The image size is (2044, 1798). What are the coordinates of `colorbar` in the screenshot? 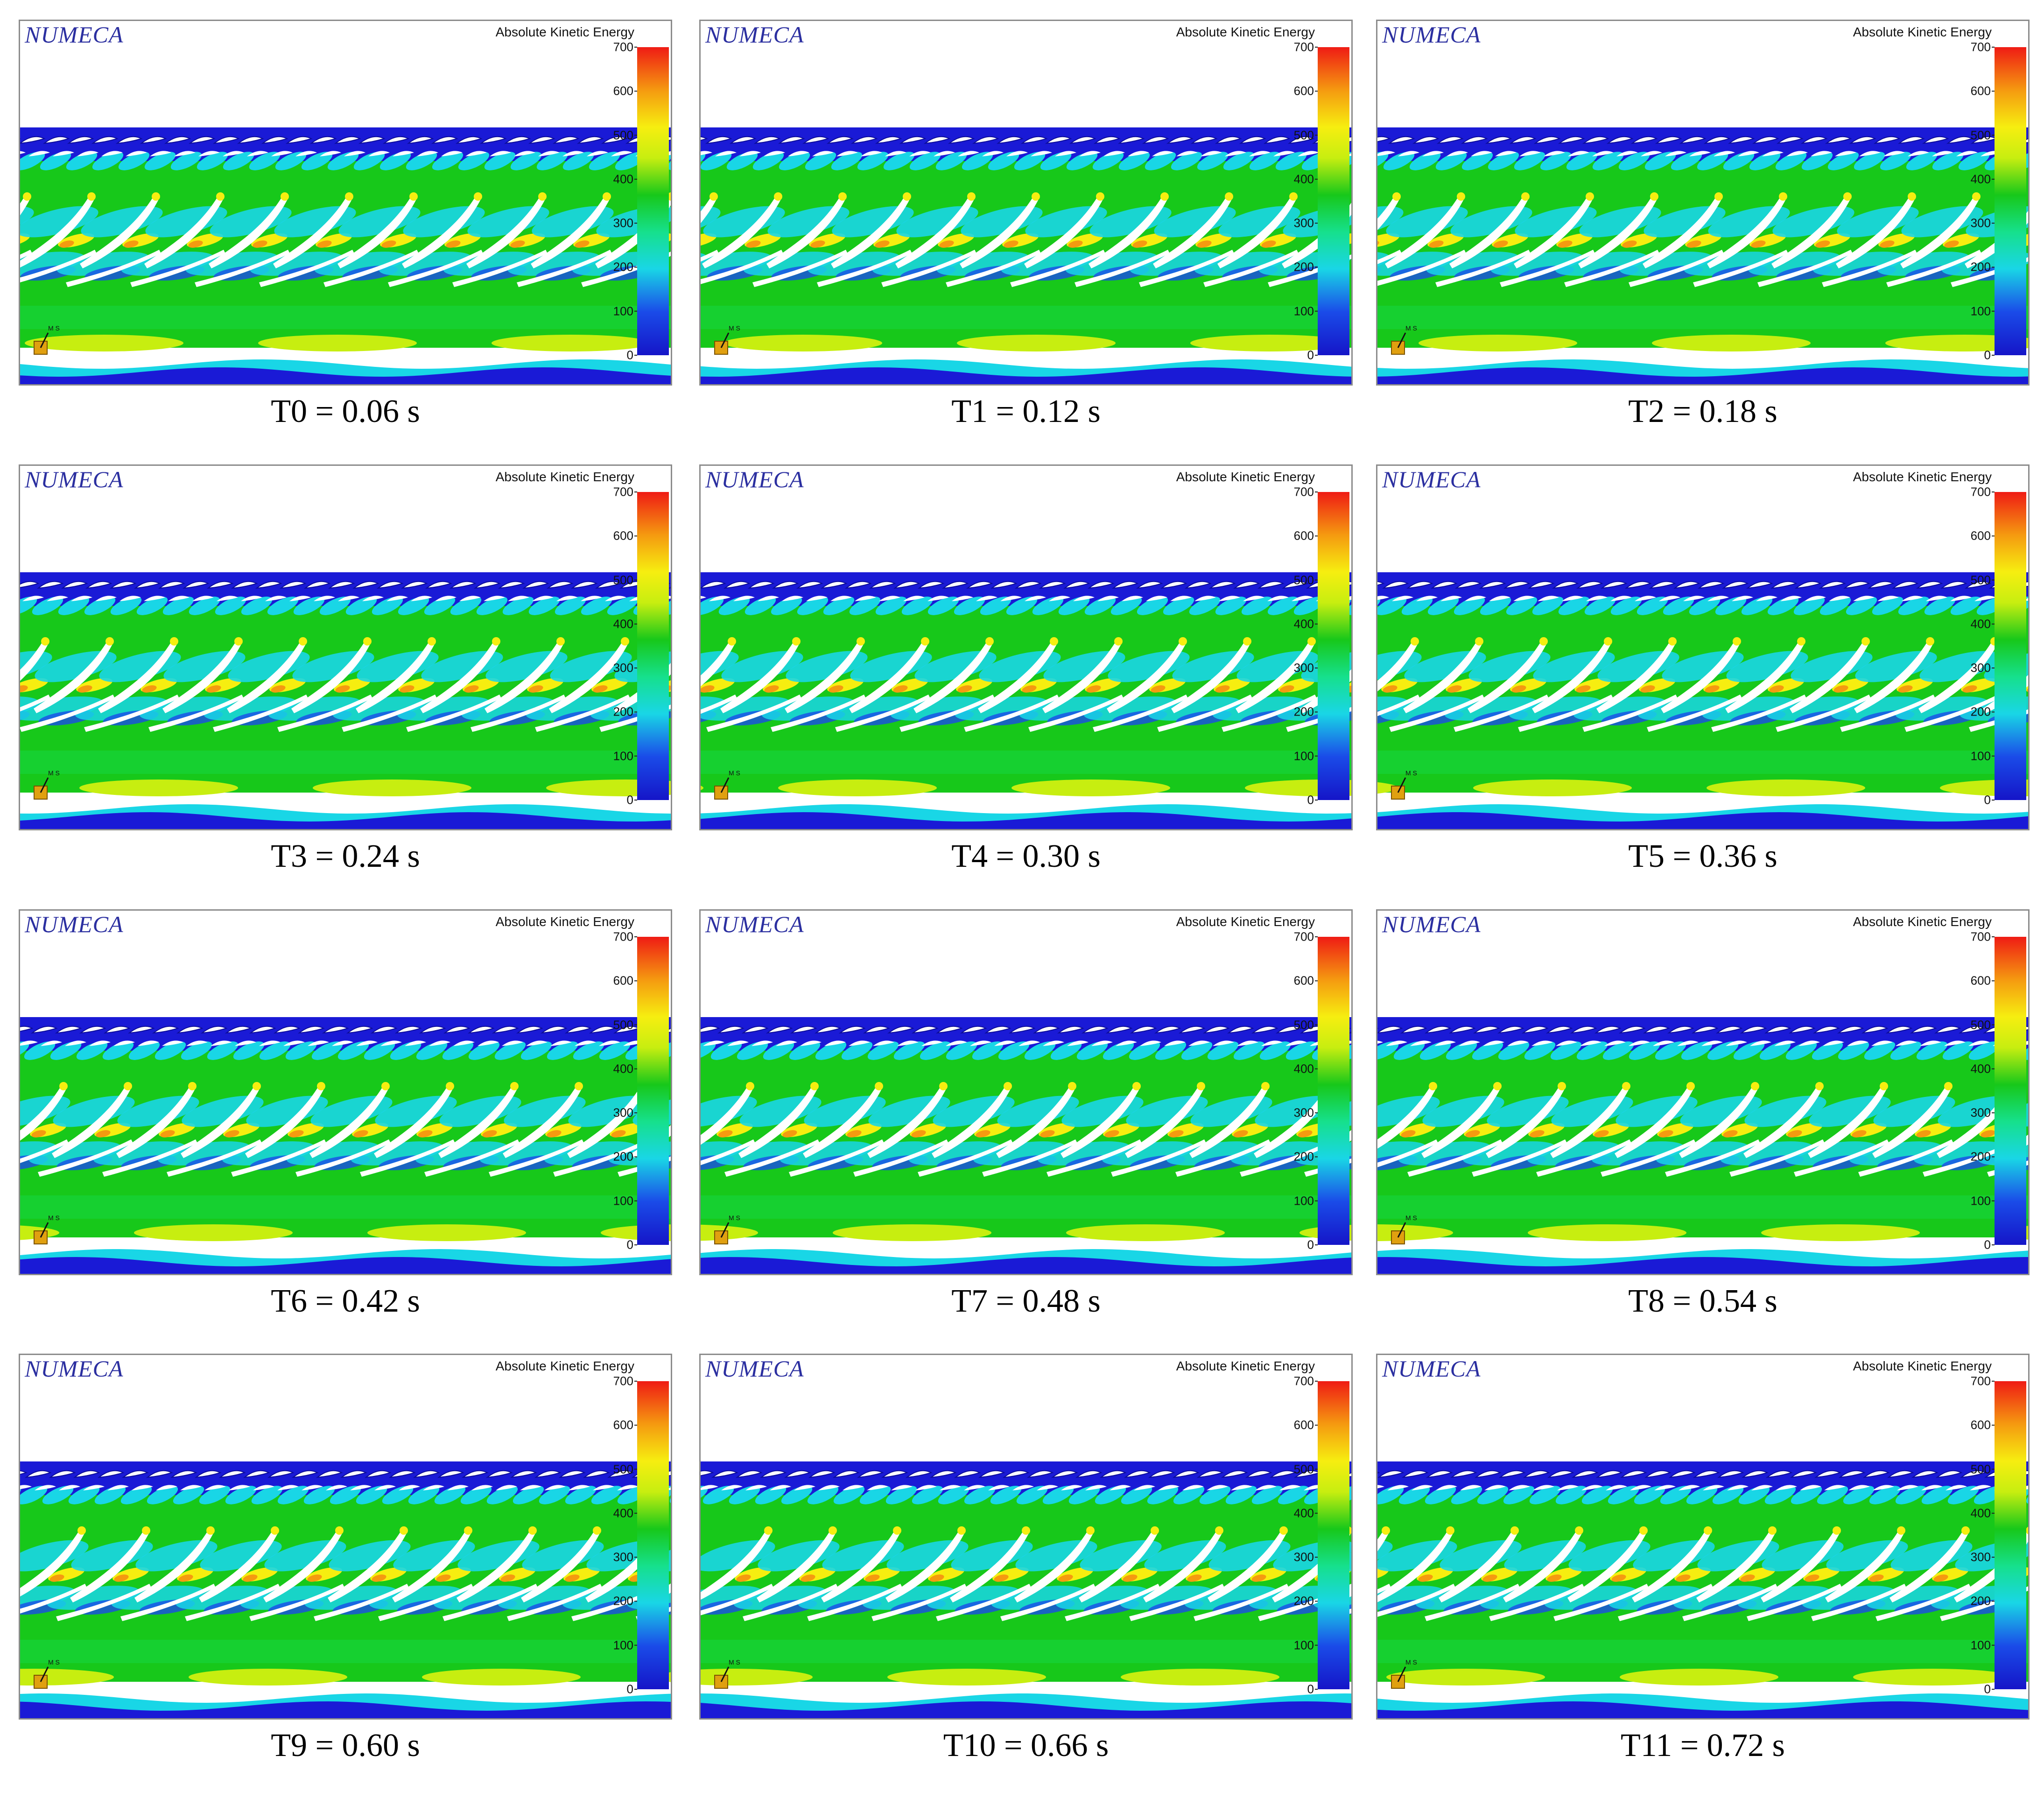 It's located at (1333, 646).